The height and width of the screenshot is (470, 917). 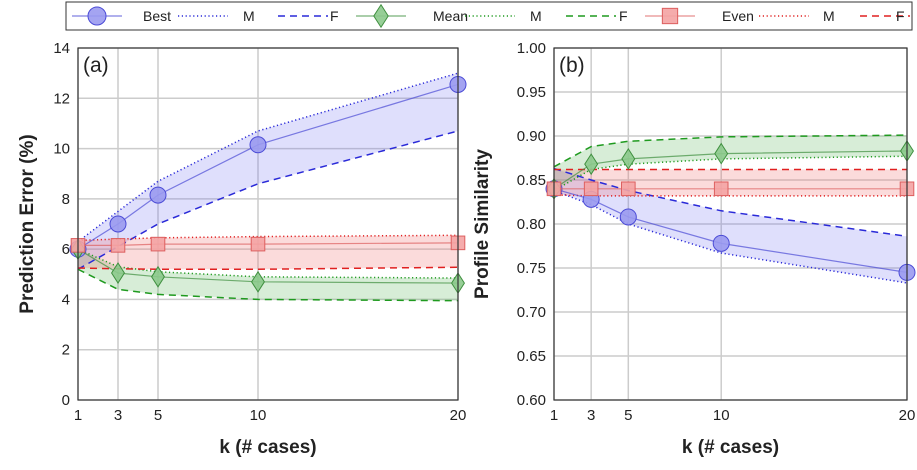 What do you see at coordinates (66, 249) in the screenshot?
I see `y-tick-label: 6` at bounding box center [66, 249].